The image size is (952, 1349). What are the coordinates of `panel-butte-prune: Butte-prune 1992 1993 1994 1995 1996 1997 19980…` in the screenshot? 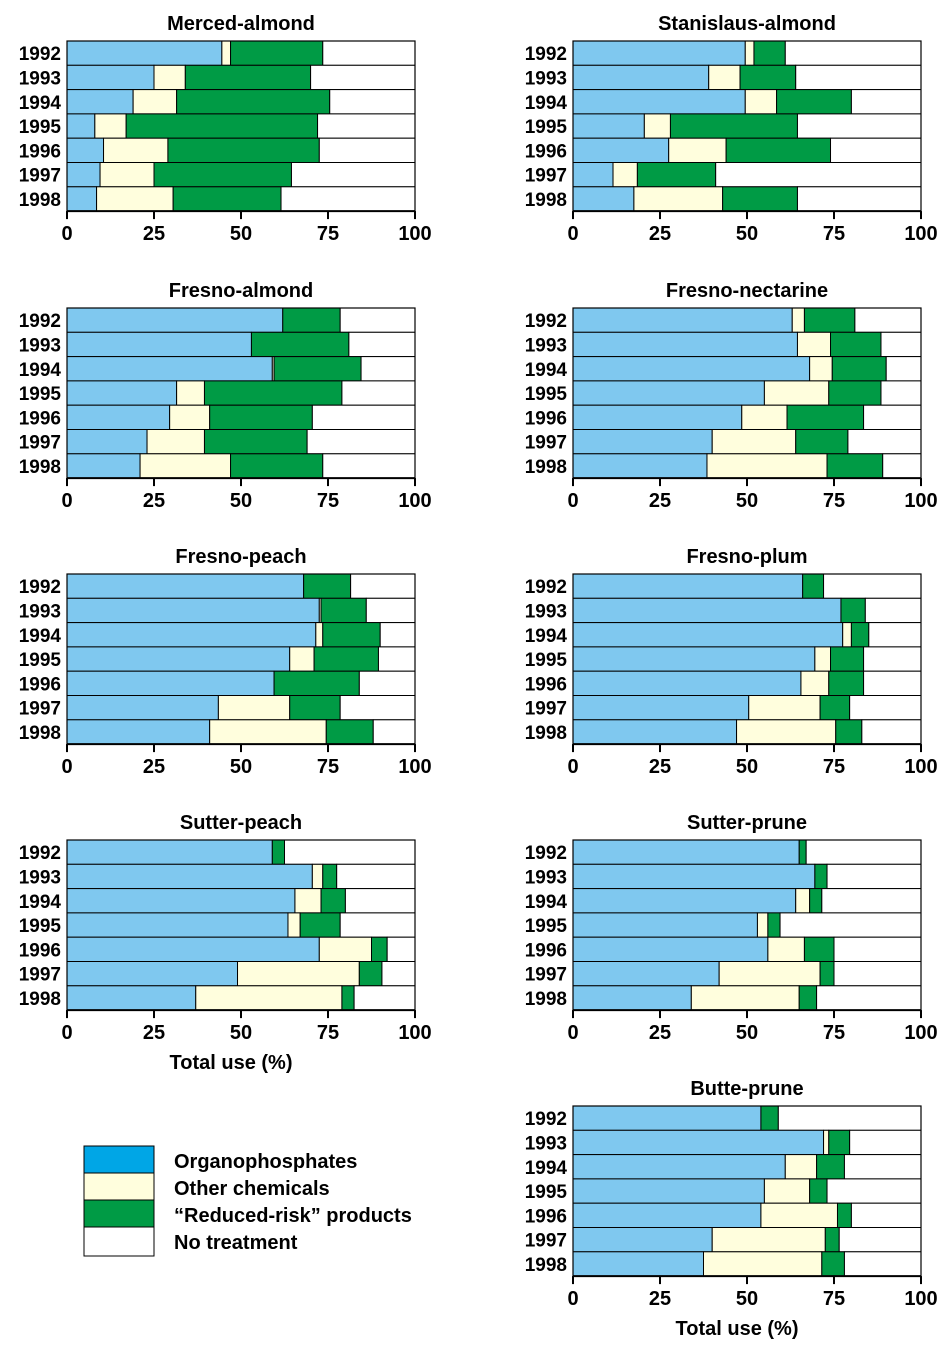 It's located at (731, 1209).